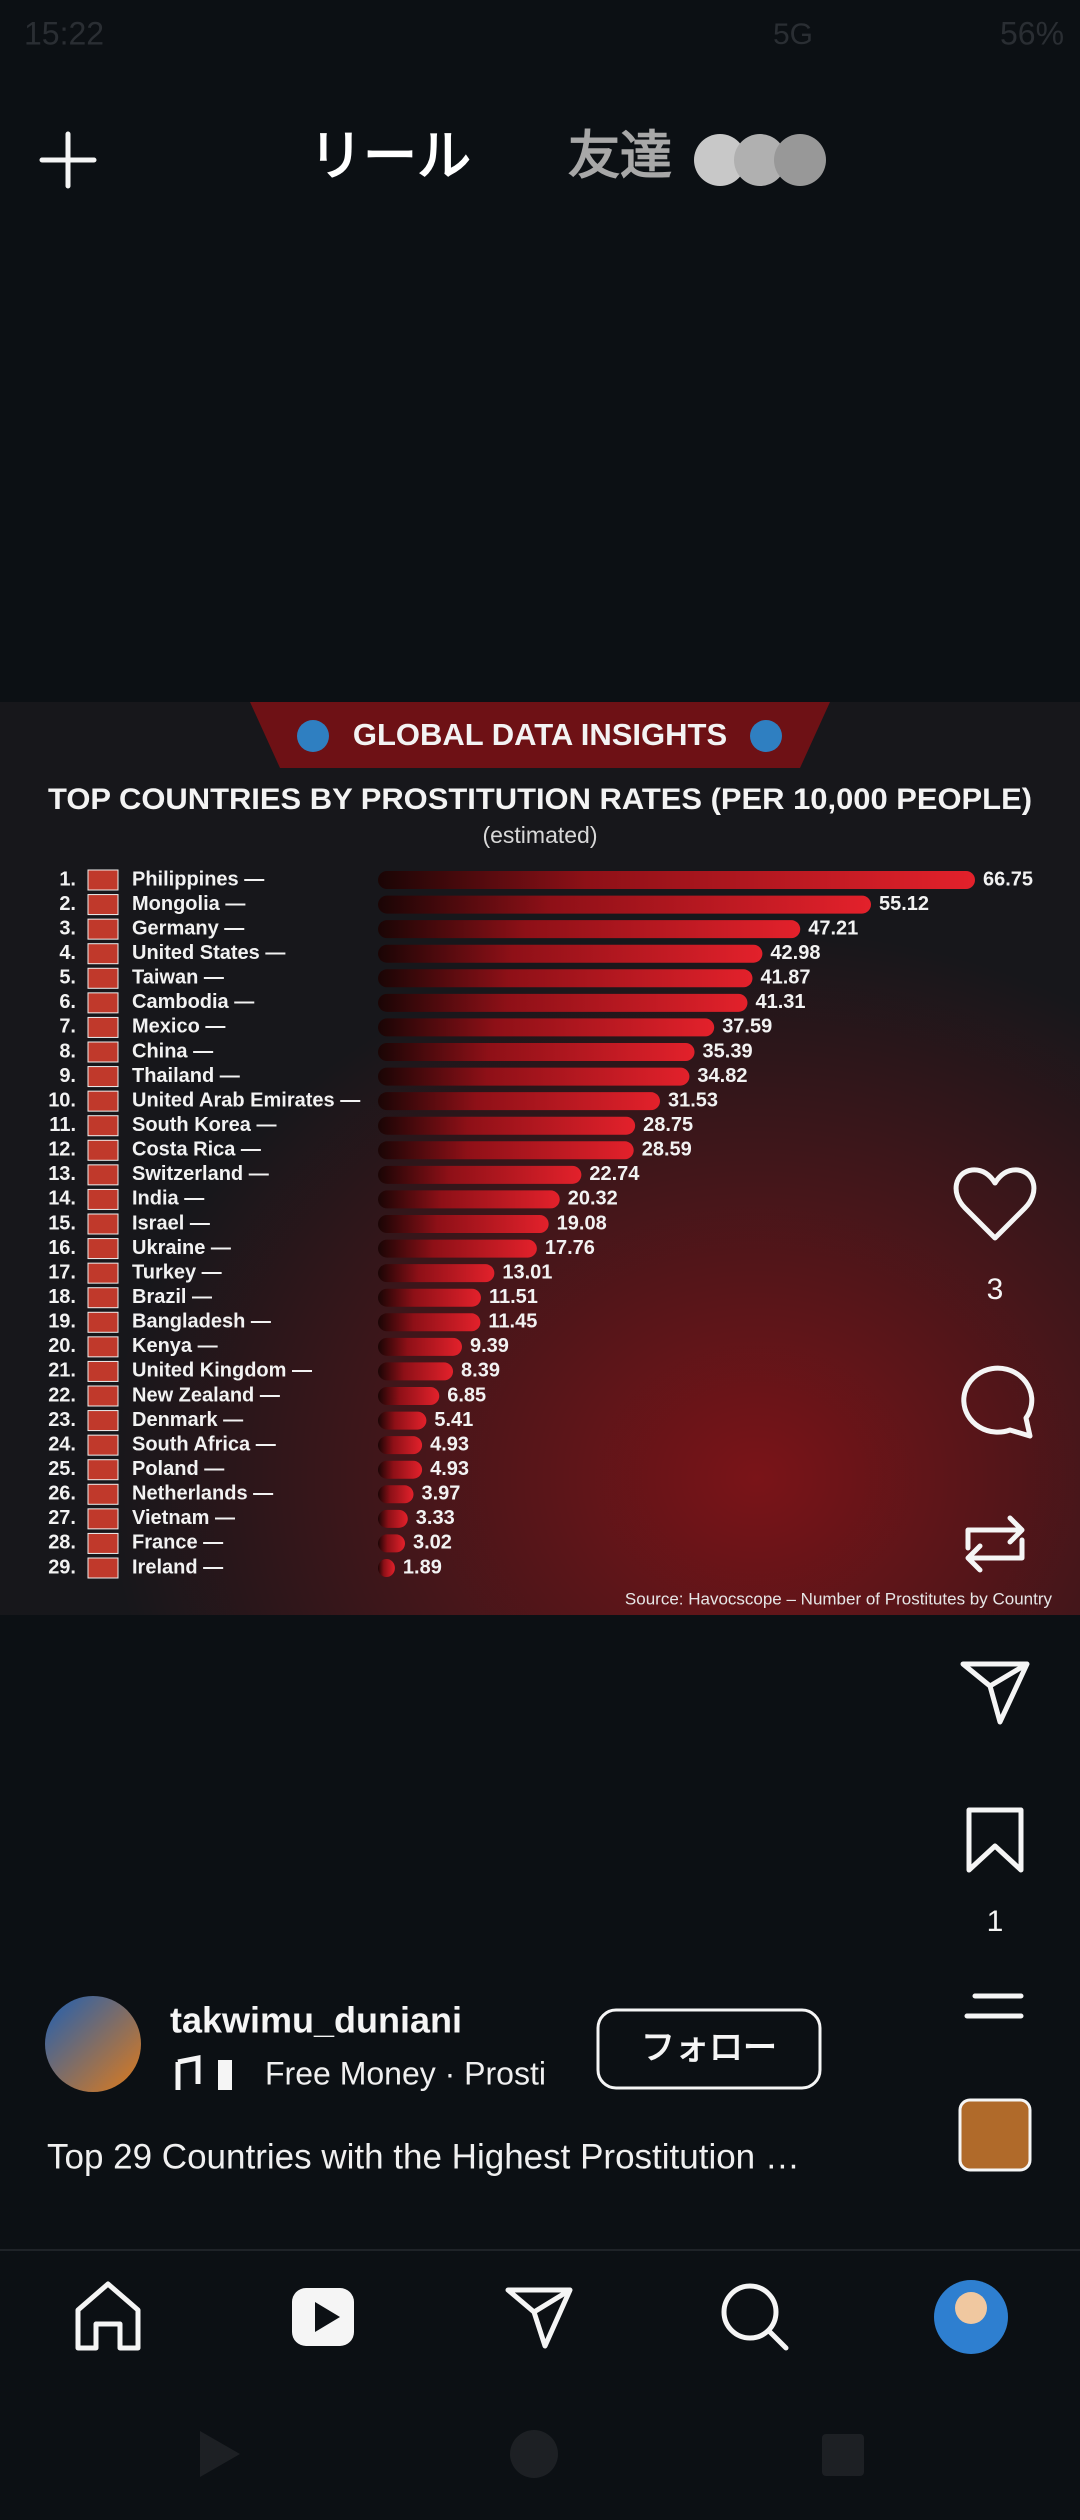 Image resolution: width=1080 pixels, height=2520 pixels. I want to click on rank: 9., so click(67, 1076).